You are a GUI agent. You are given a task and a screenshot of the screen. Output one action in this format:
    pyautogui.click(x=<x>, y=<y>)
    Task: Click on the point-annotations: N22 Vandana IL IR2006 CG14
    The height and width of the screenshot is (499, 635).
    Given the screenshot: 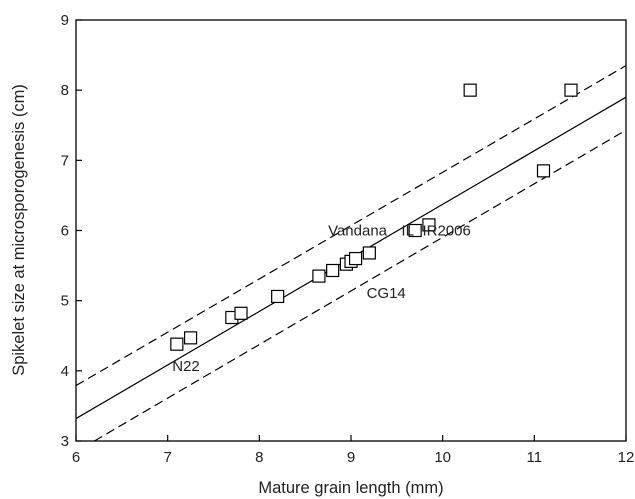 What is the action you would take?
    pyautogui.click(x=321, y=298)
    